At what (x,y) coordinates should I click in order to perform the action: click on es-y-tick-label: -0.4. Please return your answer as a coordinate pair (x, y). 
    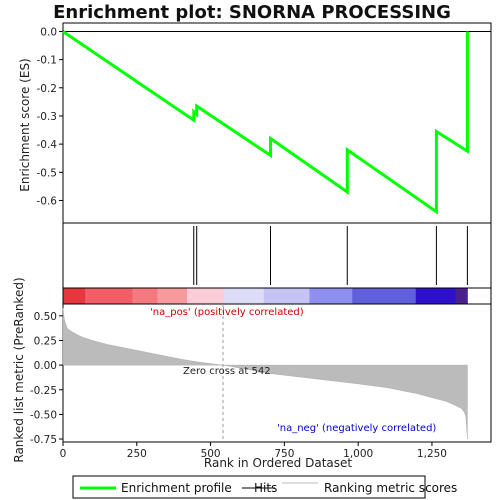
    Looking at the image, I should click on (47, 145).